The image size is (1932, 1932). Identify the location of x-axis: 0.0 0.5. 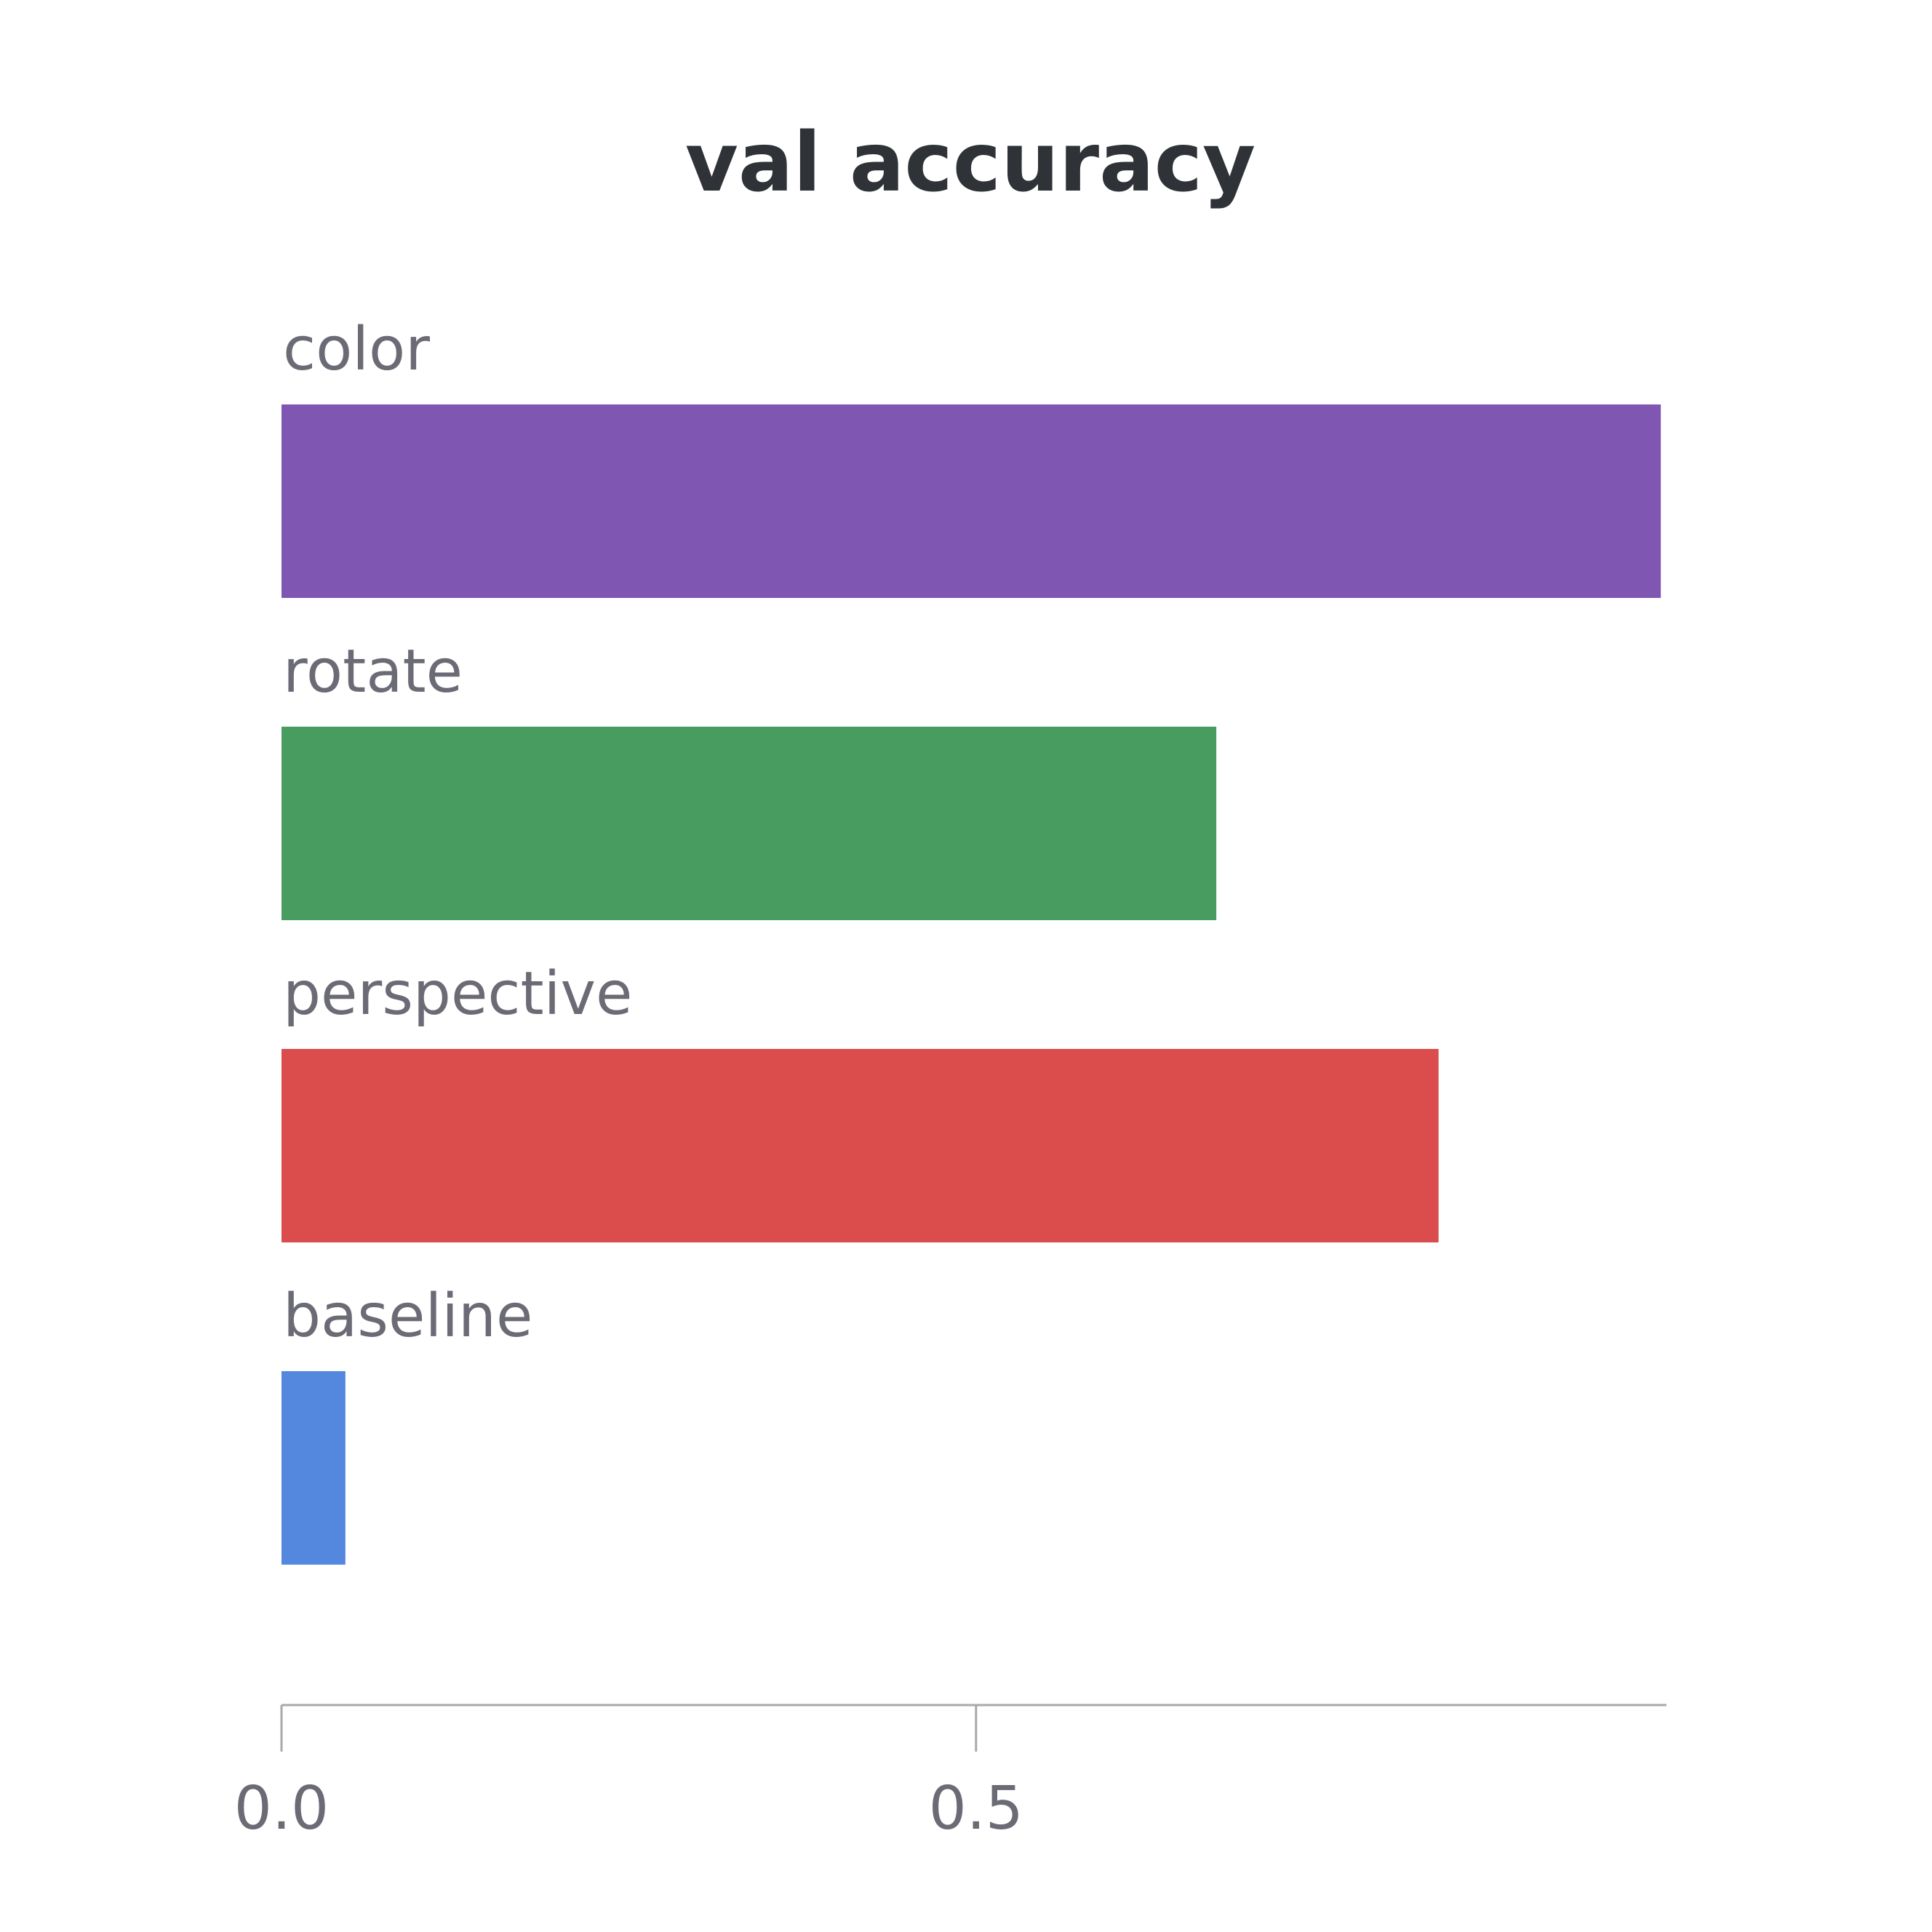
(950, 1774).